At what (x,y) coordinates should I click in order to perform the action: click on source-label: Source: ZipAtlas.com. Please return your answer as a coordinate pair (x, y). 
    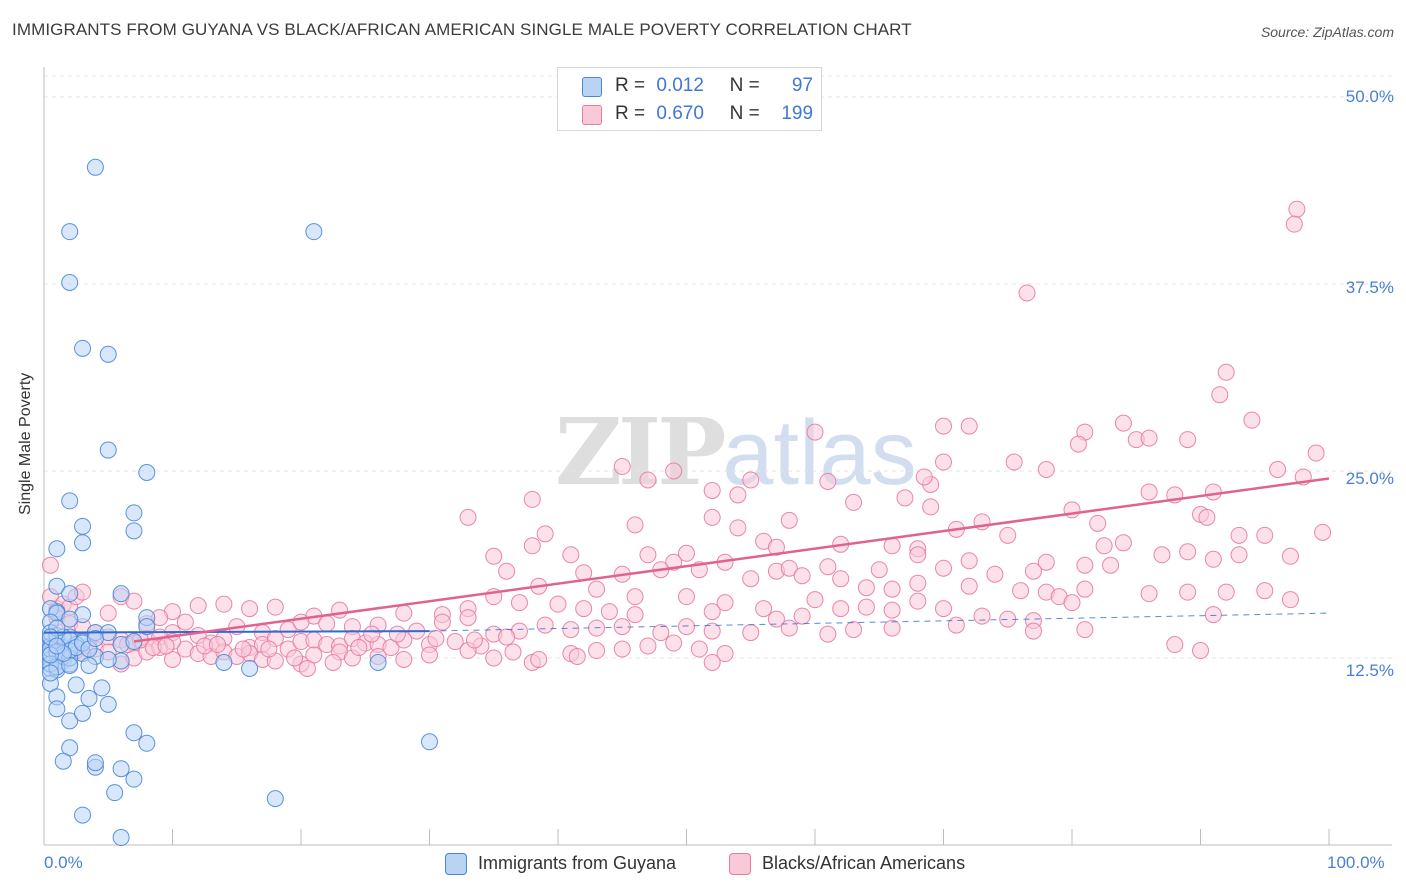
    Looking at the image, I should click on (1327, 32).